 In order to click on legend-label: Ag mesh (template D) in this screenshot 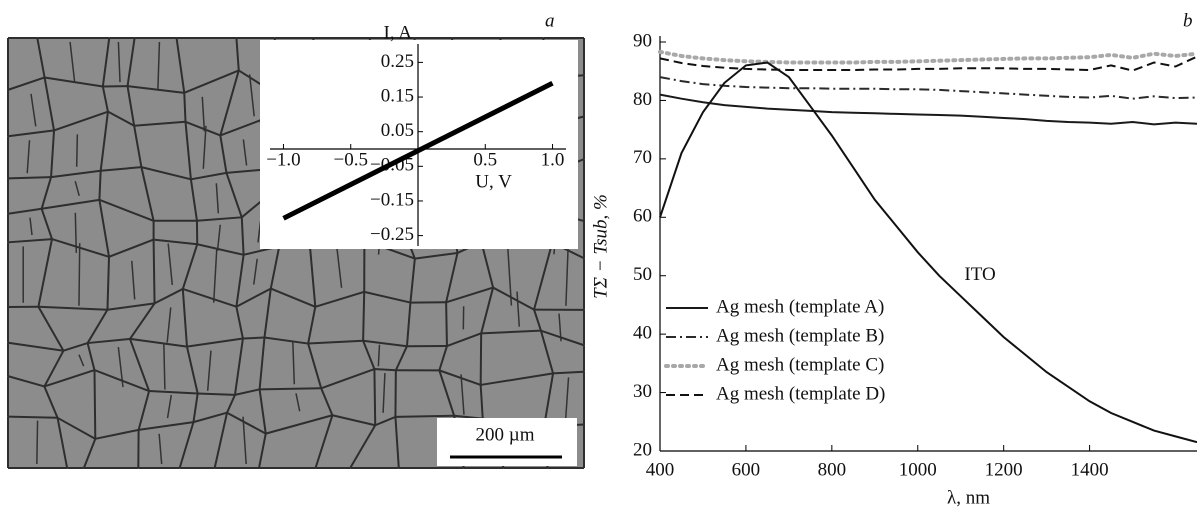, I will do `click(800, 393)`.